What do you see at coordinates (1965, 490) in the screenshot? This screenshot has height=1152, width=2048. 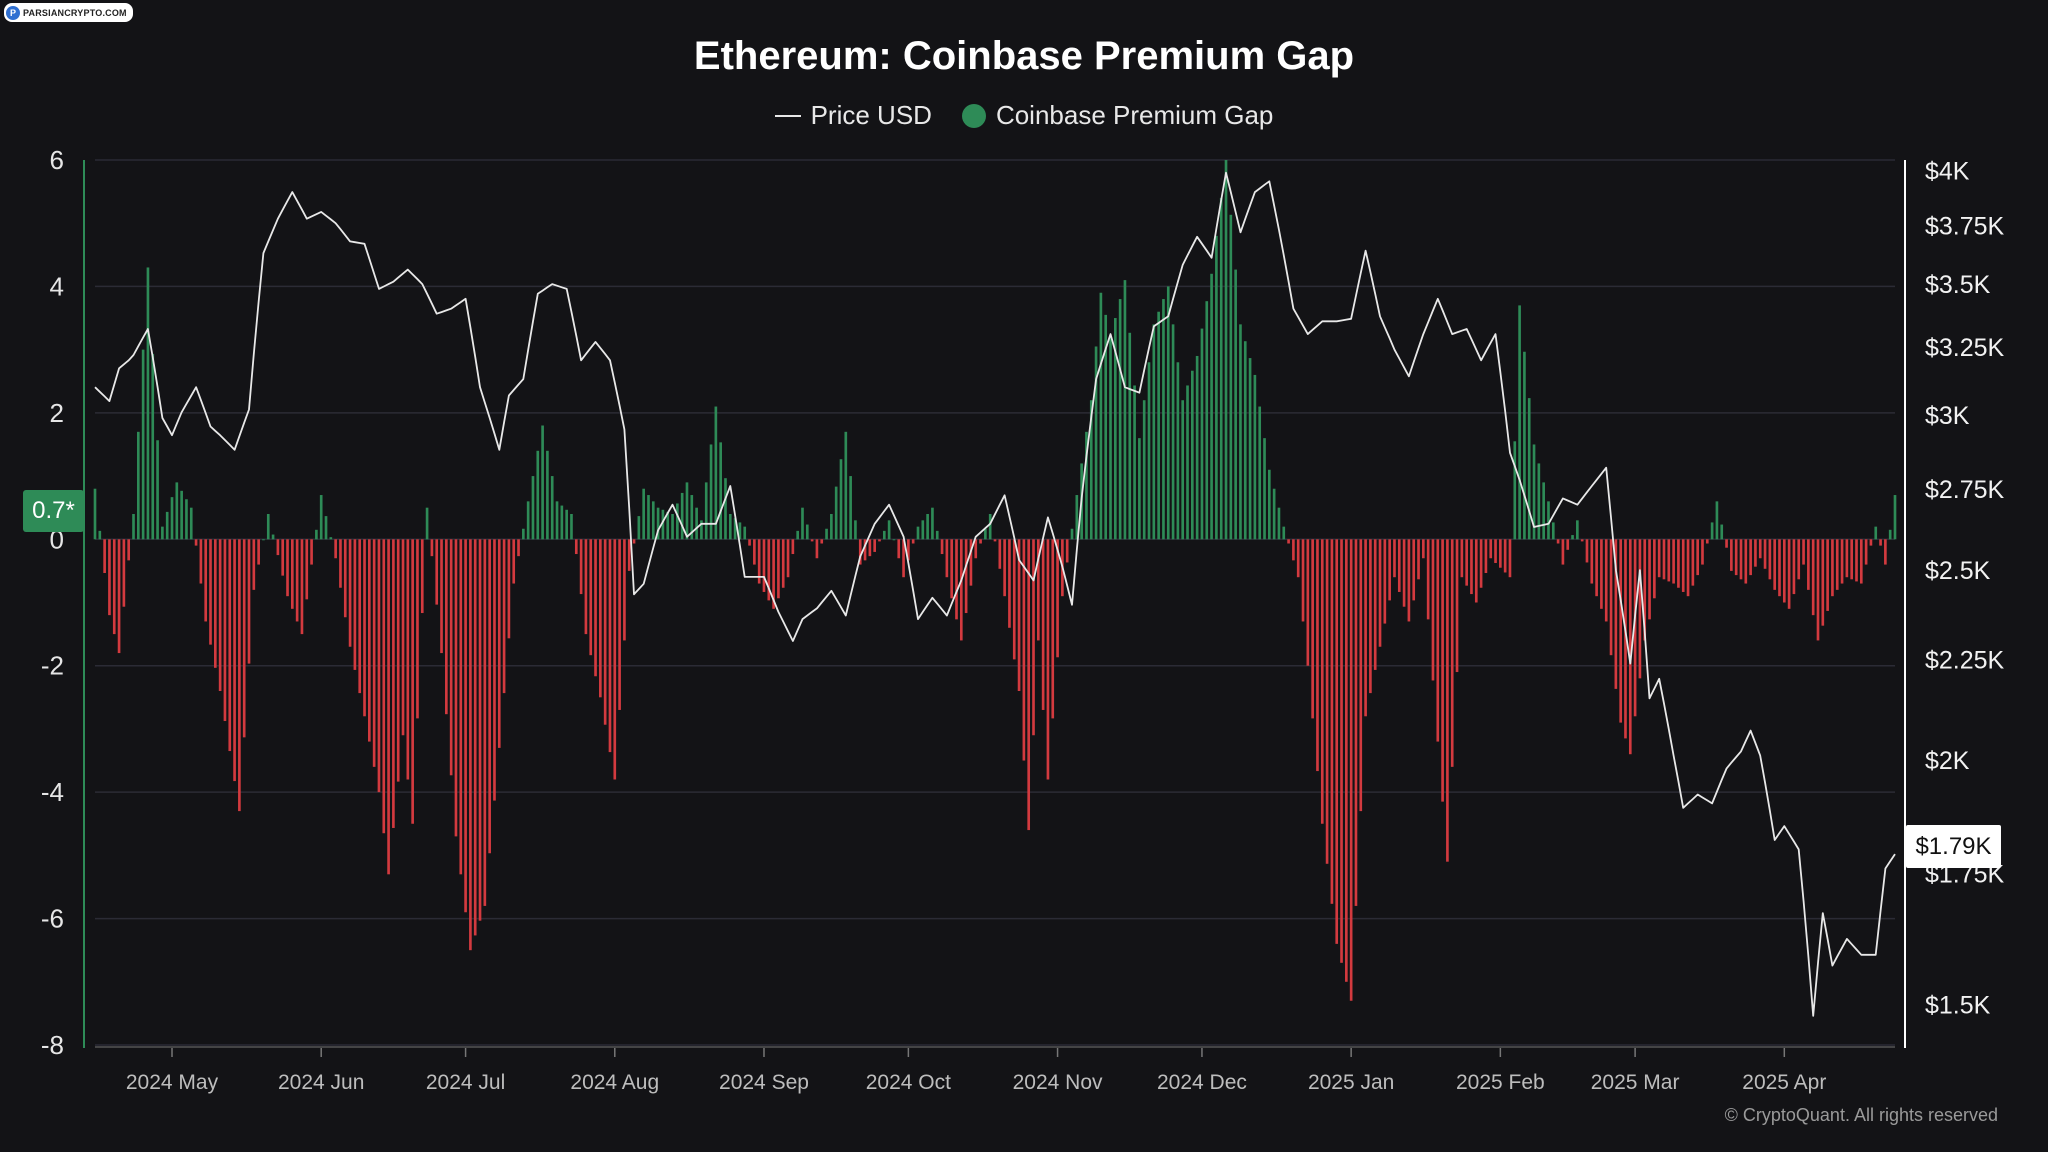 I see `right-tick-label: $2.75K` at bounding box center [1965, 490].